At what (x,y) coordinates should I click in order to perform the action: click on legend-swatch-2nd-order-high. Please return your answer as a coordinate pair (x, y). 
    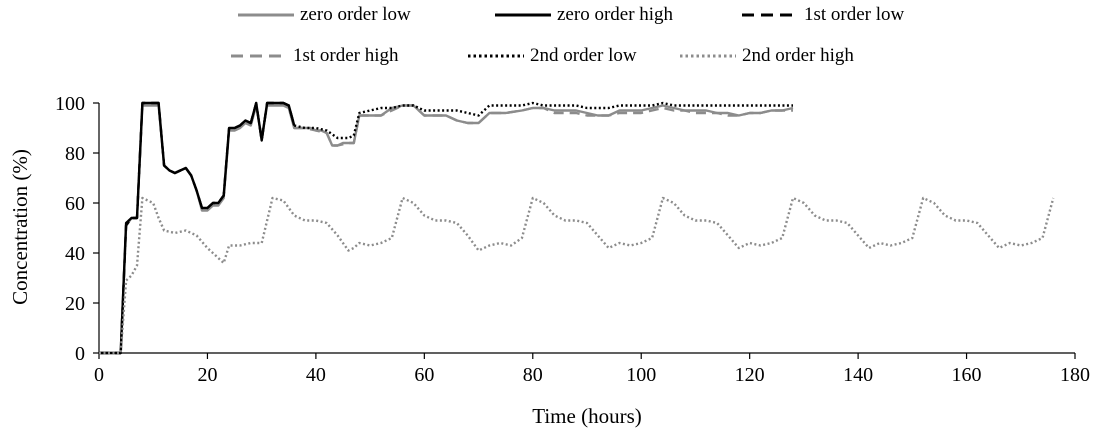
    Looking at the image, I should click on (708, 56).